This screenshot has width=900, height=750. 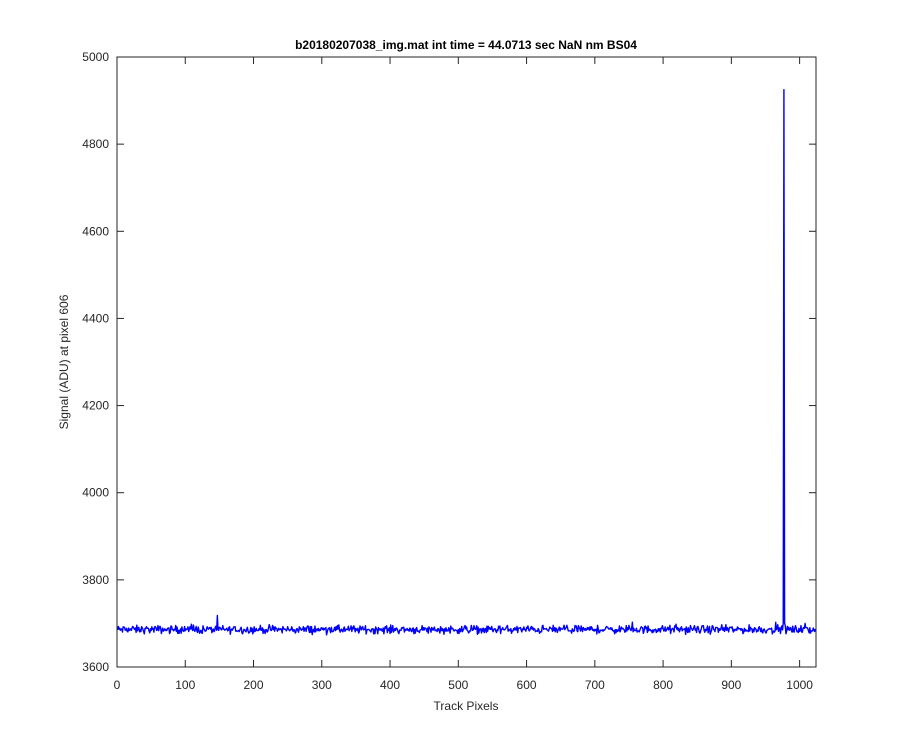 I want to click on x-tick-label: 600, so click(x=527, y=685).